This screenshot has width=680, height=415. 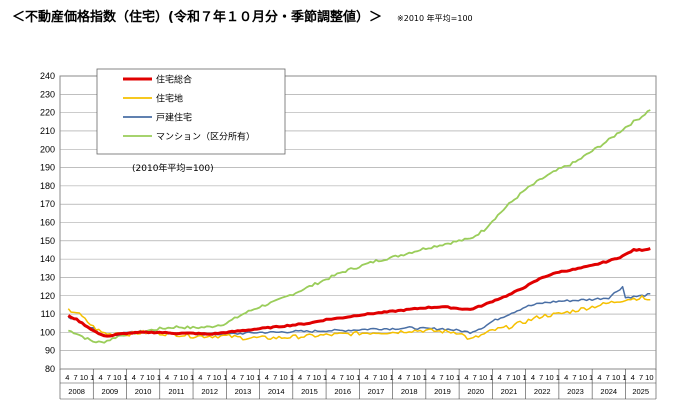 What do you see at coordinates (47, 94) in the screenshot?
I see `y-tick-label: 230` at bounding box center [47, 94].